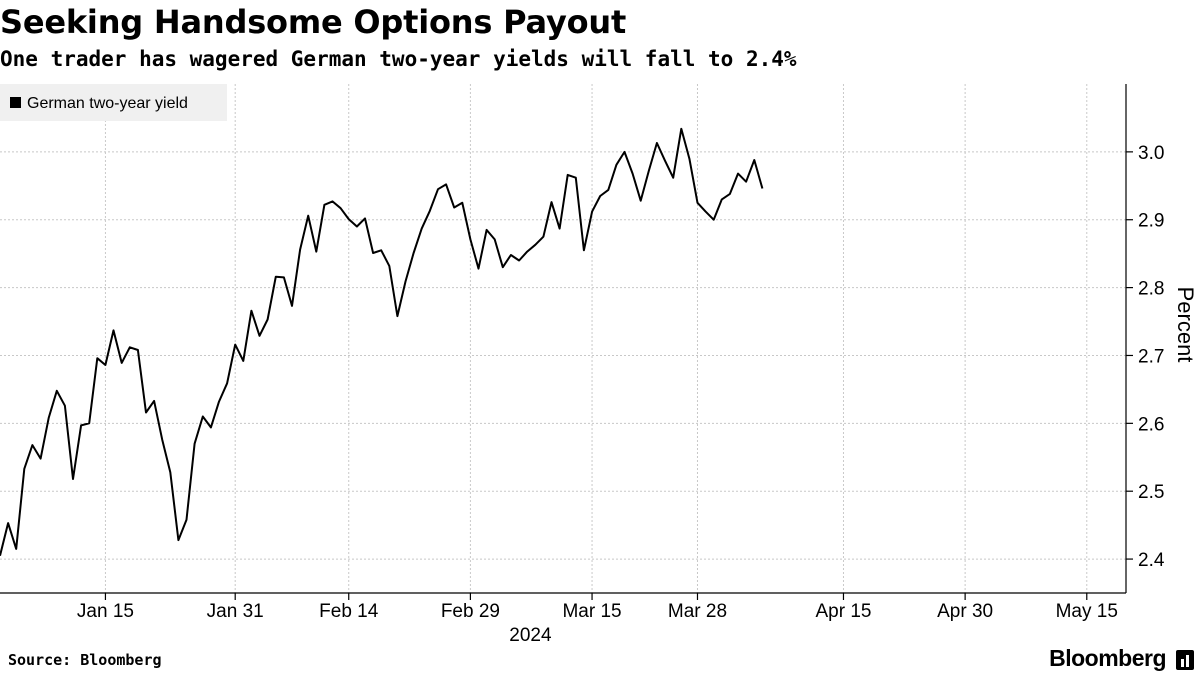  Describe the element at coordinates (107, 103) in the screenshot. I see `legend-label: German two-year yield` at that location.